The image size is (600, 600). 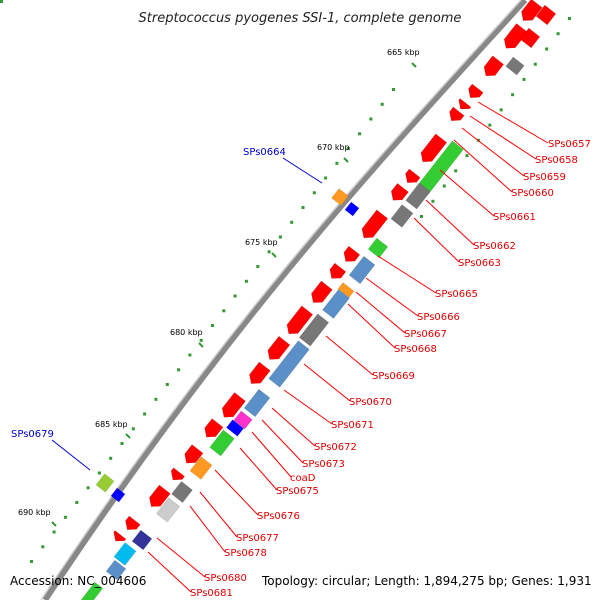 I want to click on gene-label: SPs0661, so click(x=514, y=217).